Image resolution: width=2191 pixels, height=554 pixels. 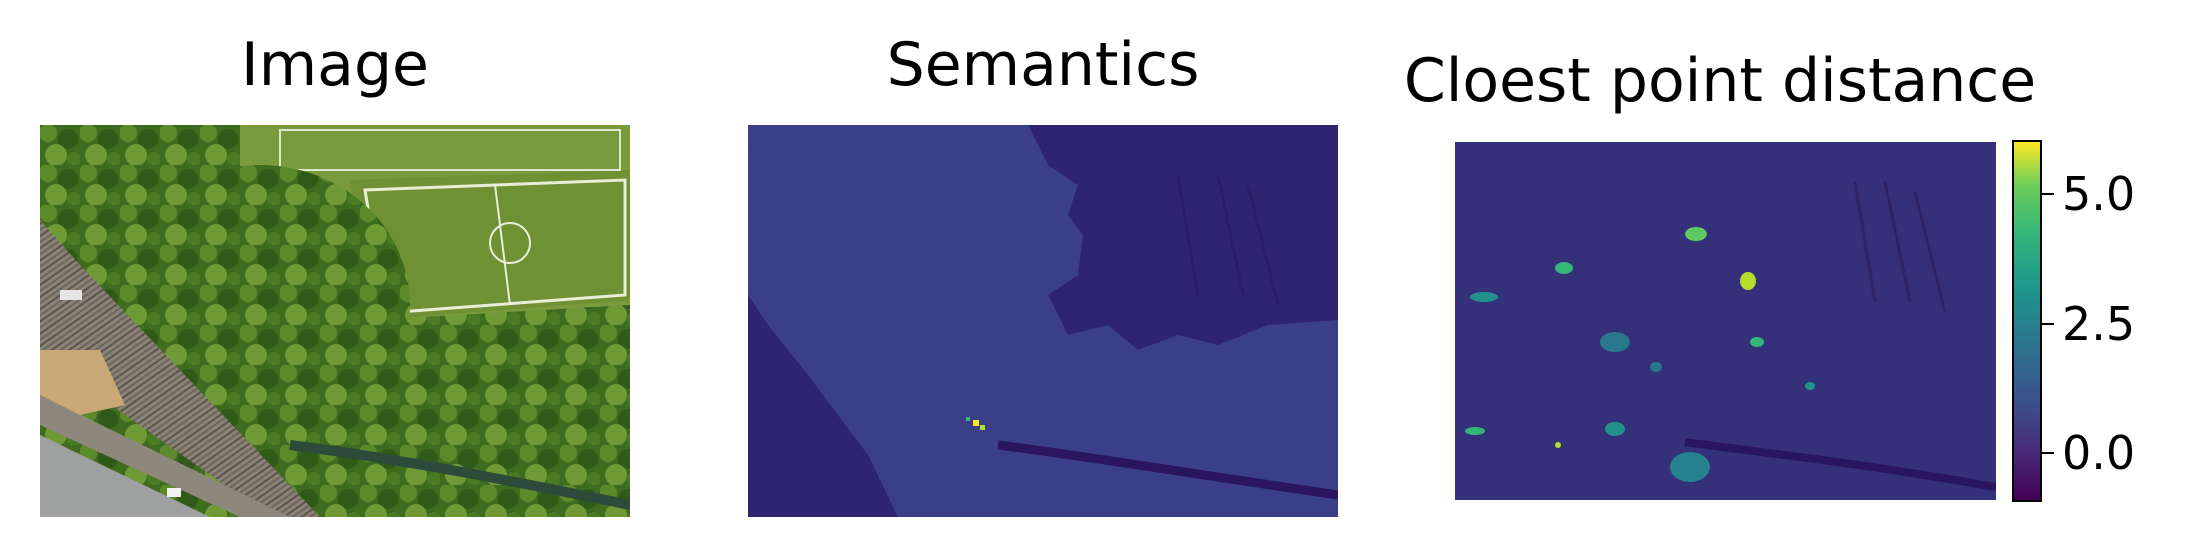 I want to click on colorbar-gradient, so click(x=2027, y=321).